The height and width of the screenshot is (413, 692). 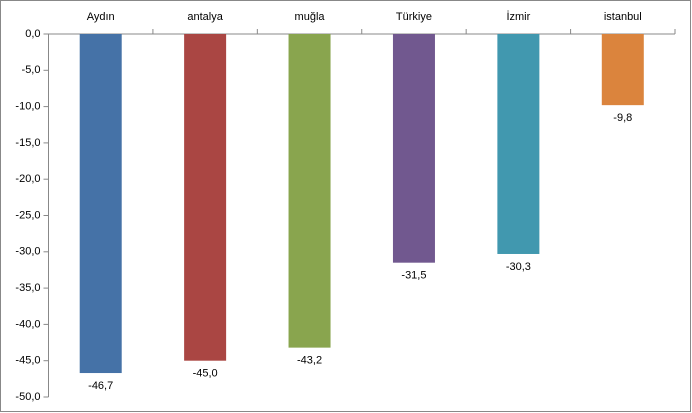 I want to click on x-tick-label: İzmir, so click(x=518, y=16).